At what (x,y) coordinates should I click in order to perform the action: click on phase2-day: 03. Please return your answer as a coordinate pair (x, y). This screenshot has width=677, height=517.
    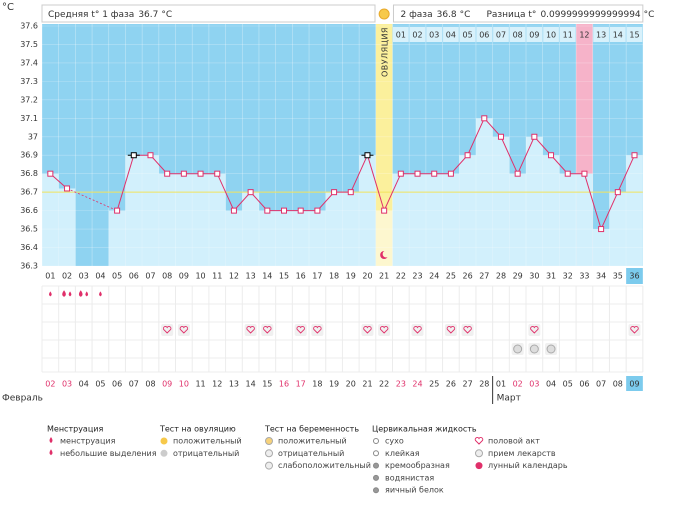
    Looking at the image, I should click on (434, 35).